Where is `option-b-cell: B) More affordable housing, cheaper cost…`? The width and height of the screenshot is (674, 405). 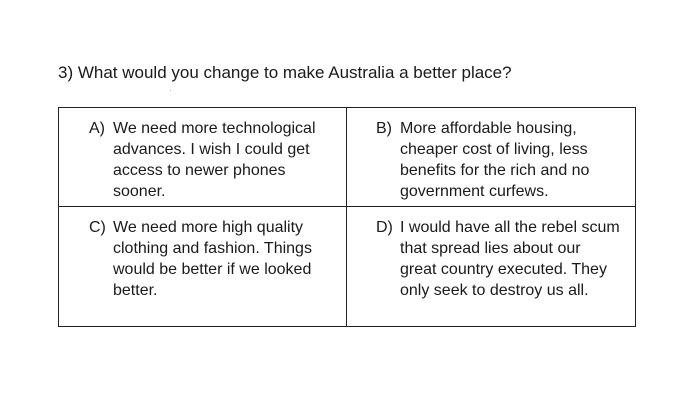 option-b-cell: B) More affordable housing, cheaper cost… is located at coordinates (491, 157).